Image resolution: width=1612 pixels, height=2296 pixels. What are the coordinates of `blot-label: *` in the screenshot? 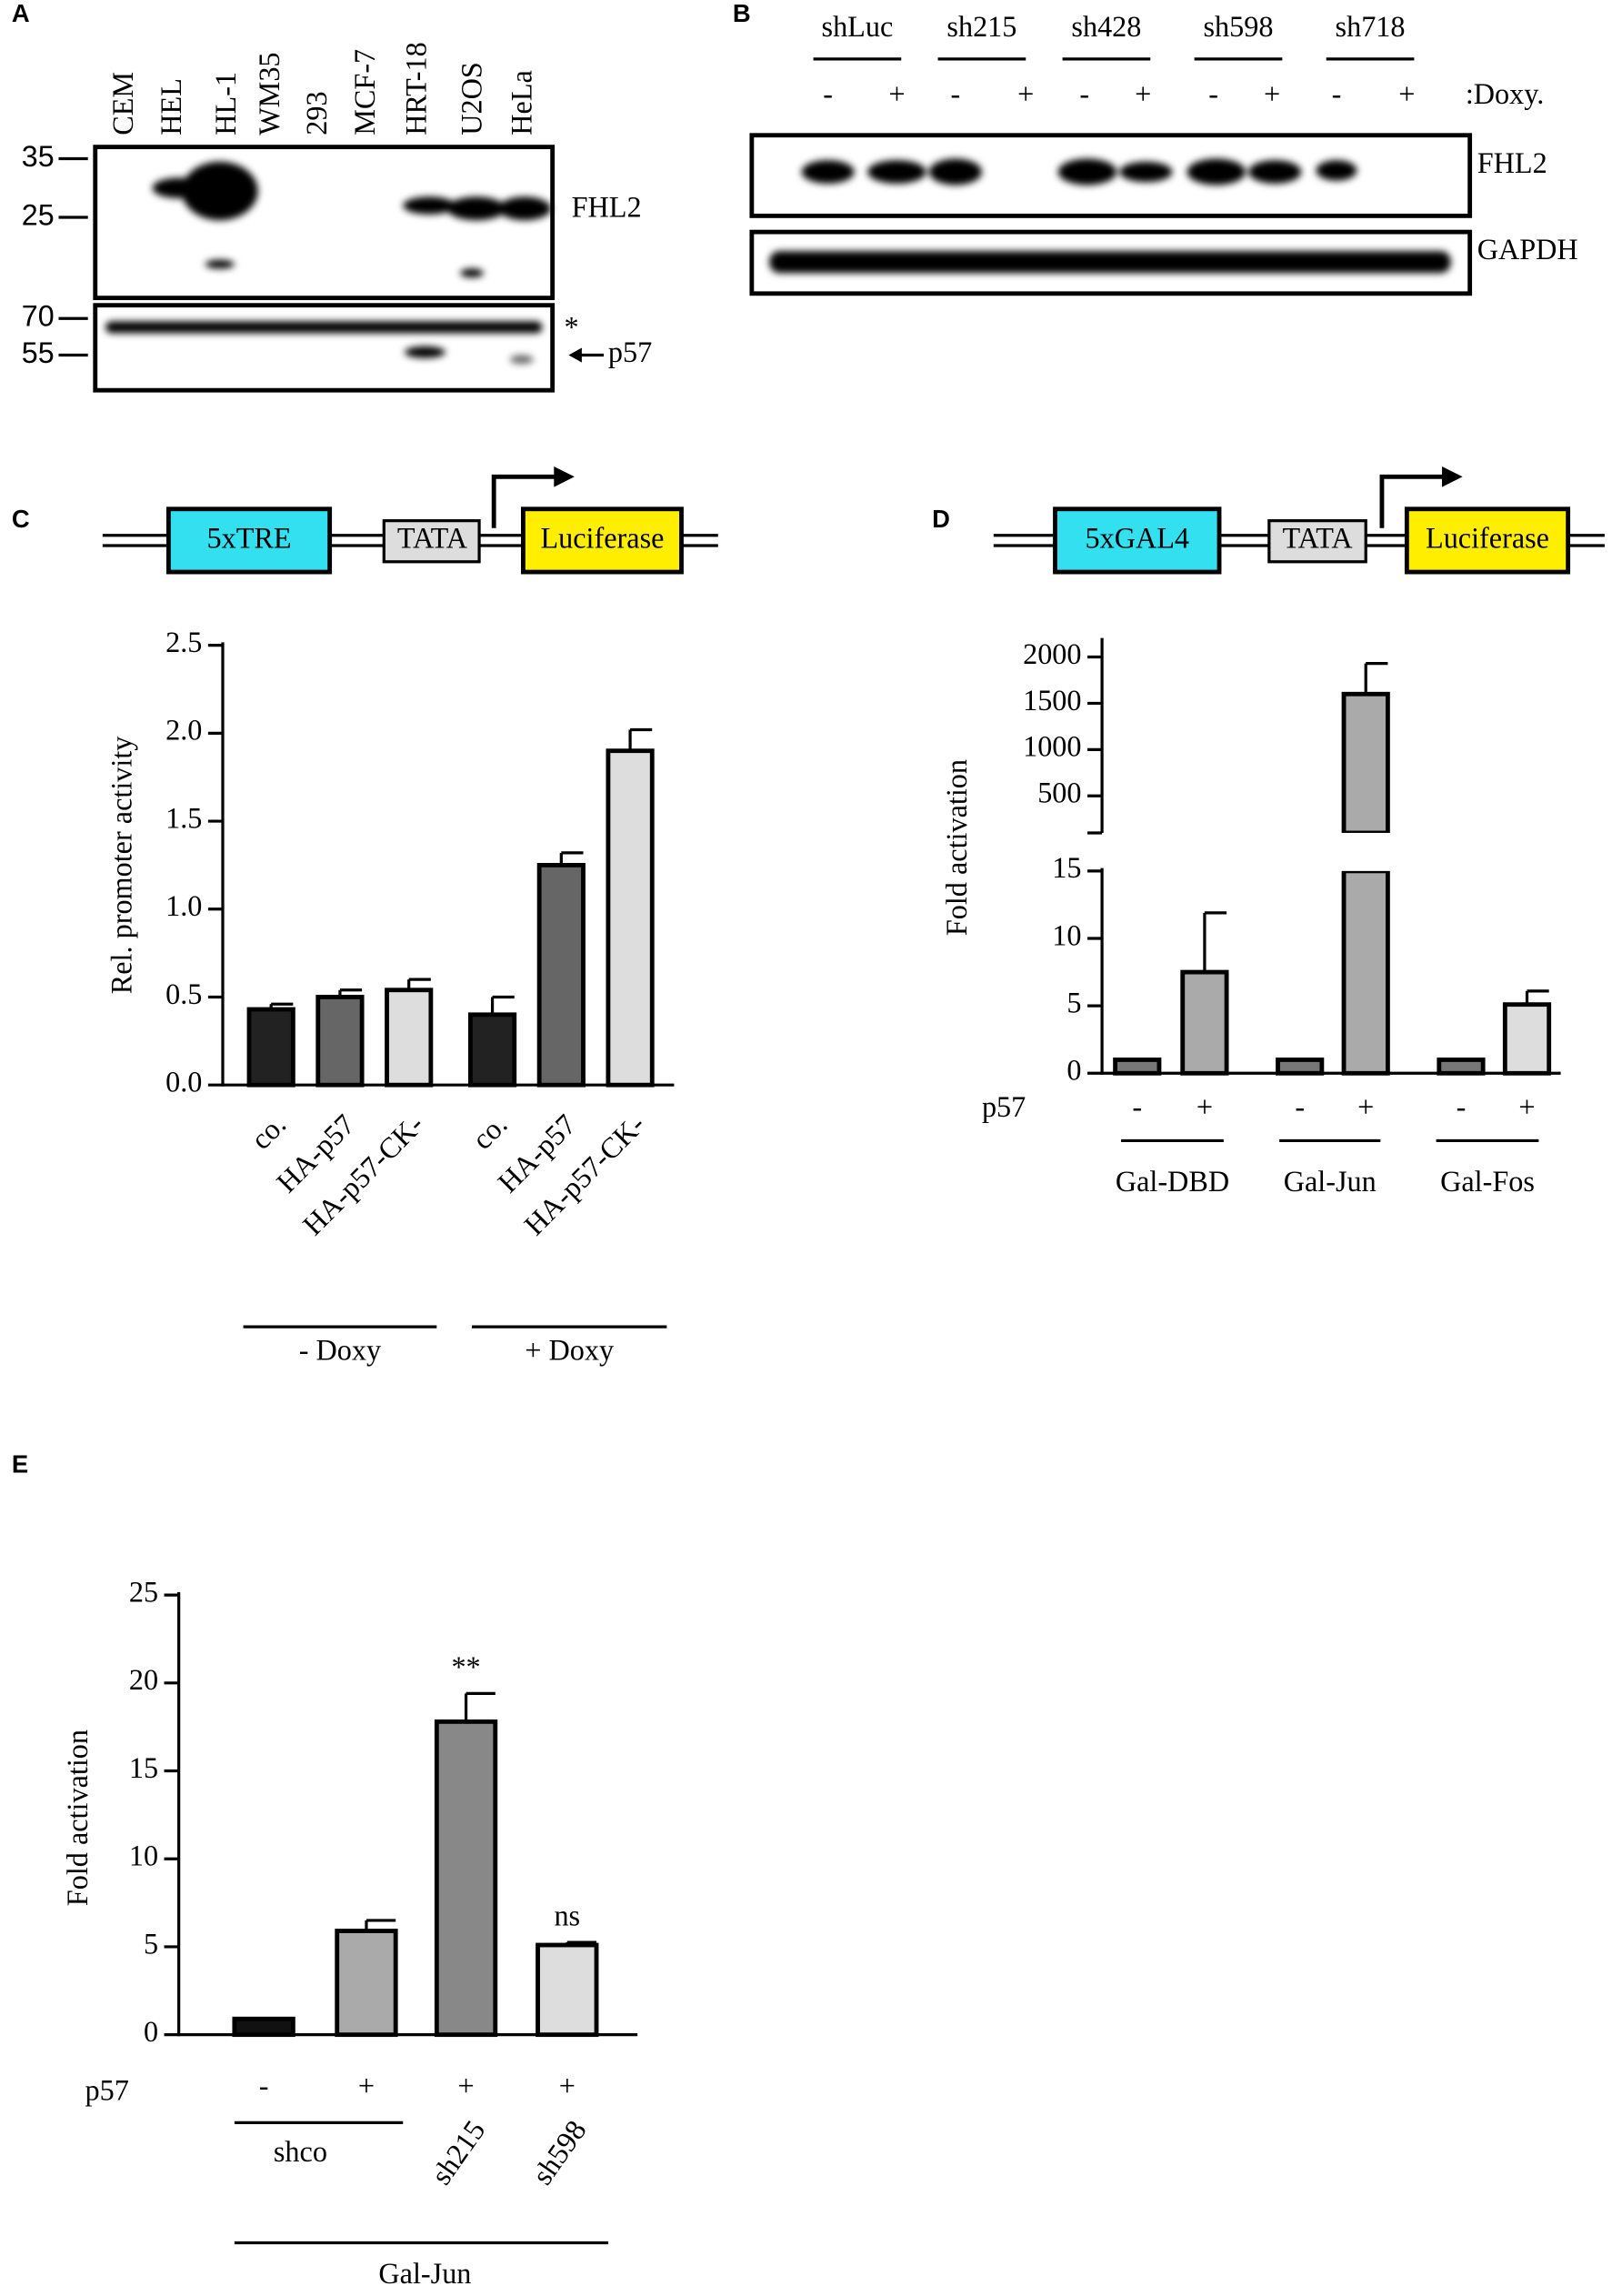 It's located at (572, 327).